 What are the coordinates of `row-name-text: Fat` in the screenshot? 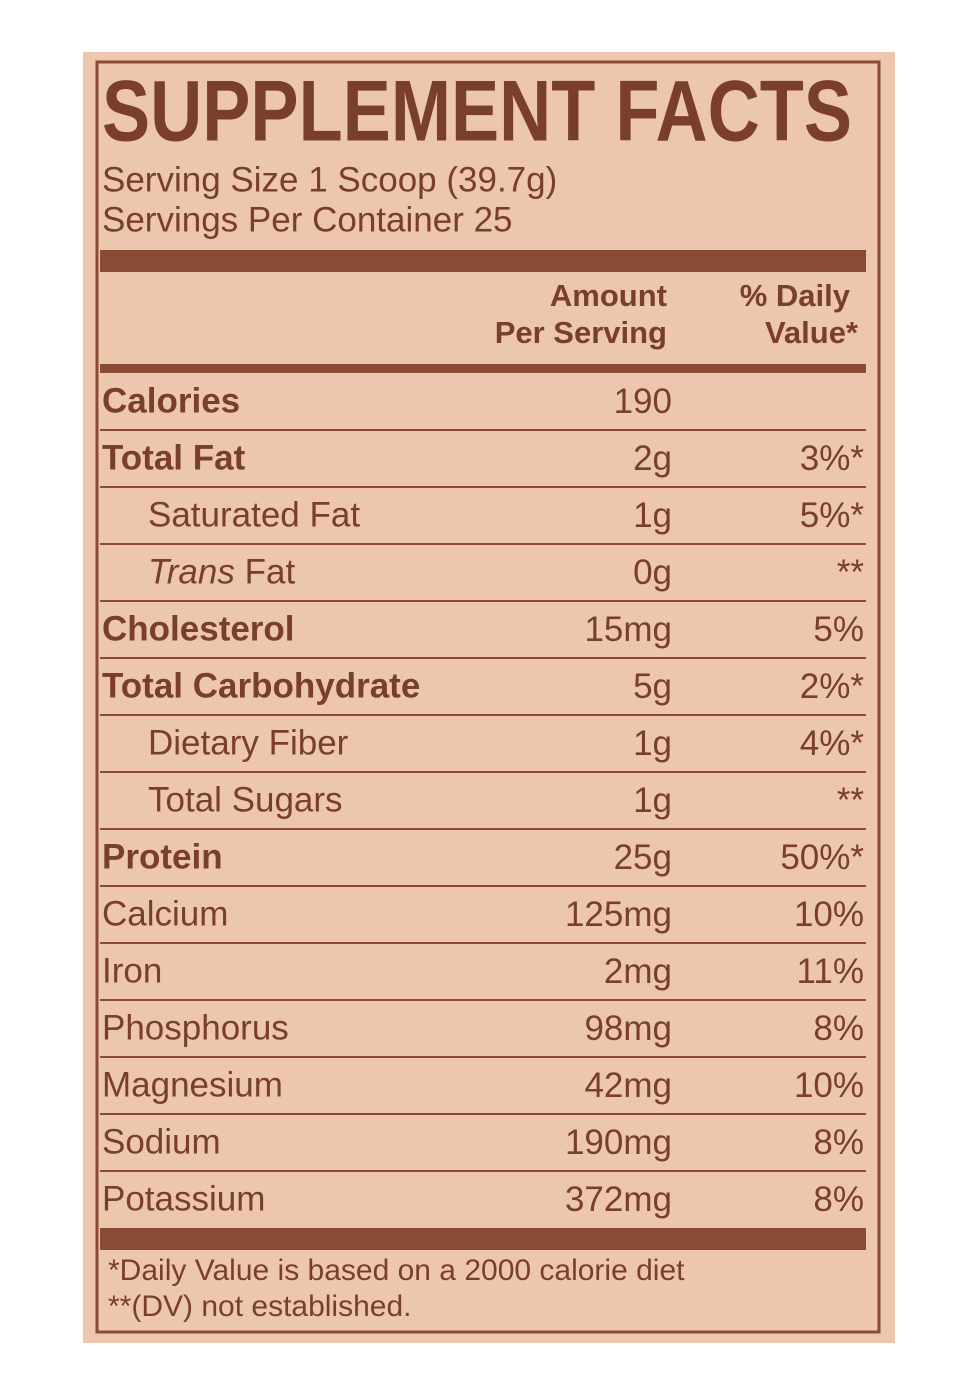 It's located at (270, 572).